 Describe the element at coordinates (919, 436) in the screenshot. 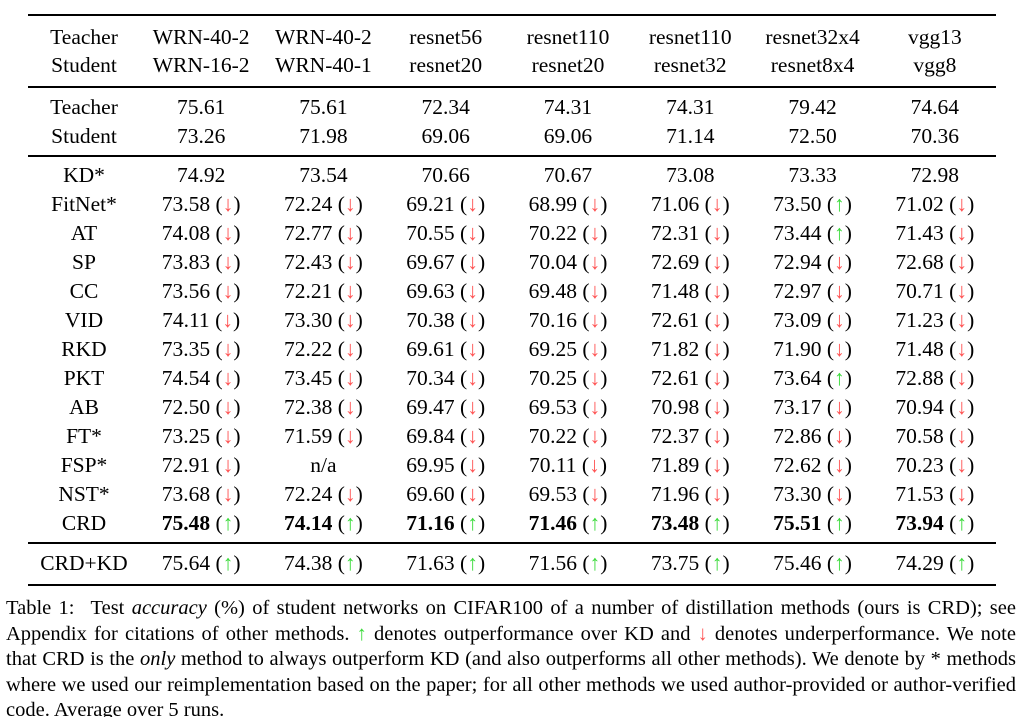

I see `accuracy-value: 70.58` at that location.